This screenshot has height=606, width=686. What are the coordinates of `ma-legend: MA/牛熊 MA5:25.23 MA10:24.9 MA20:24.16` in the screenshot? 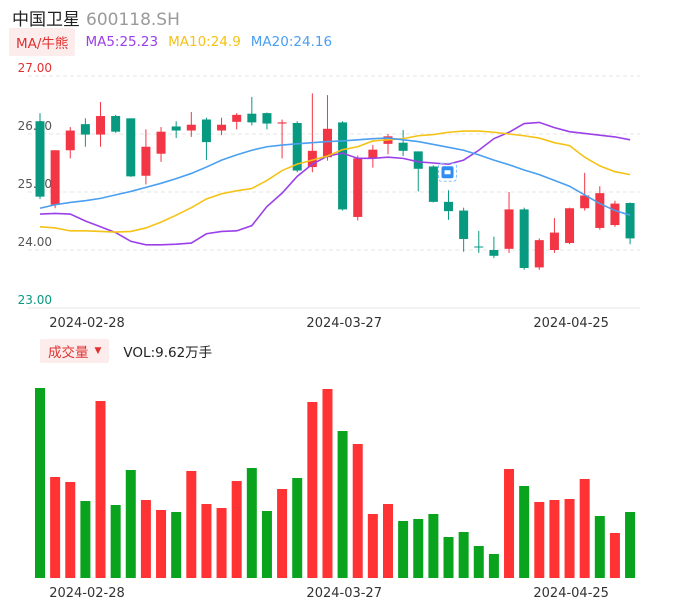 It's located at (172, 42).